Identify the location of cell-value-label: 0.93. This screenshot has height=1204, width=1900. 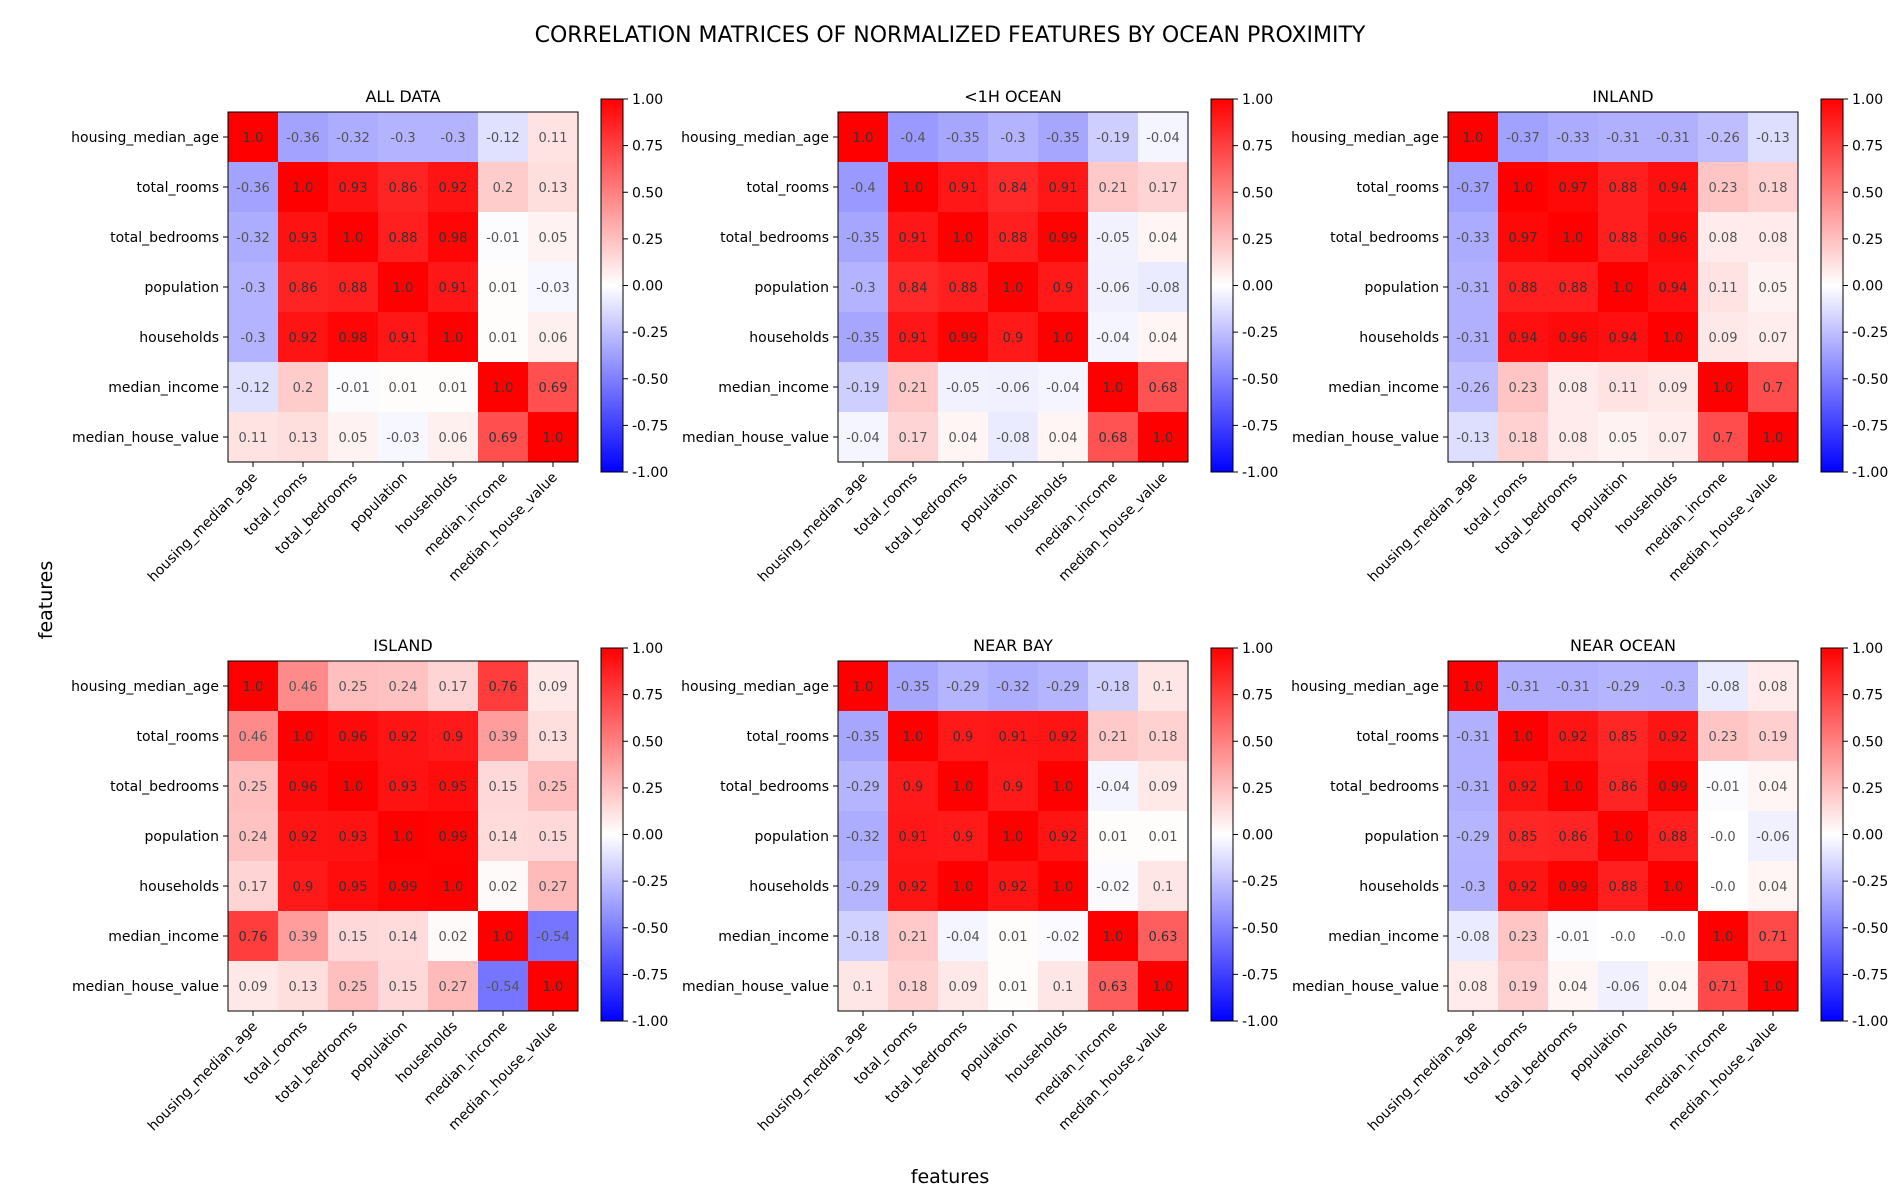
(353, 188).